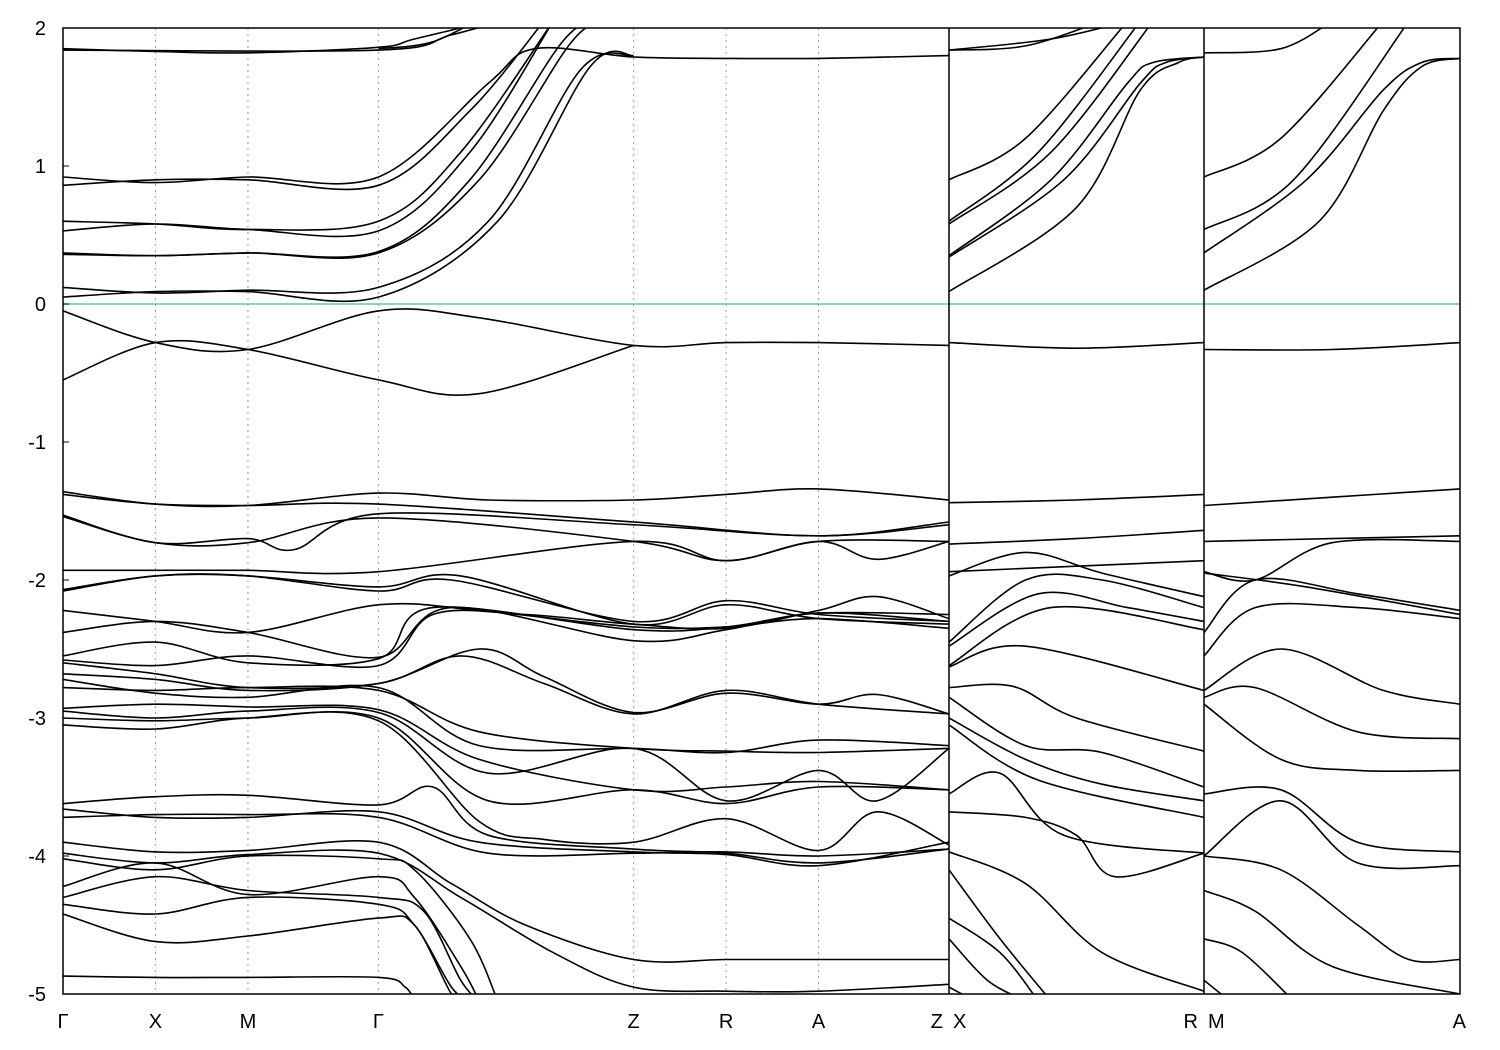 The height and width of the screenshot is (1050, 1500). What do you see at coordinates (959, 1022) in the screenshot?
I see `k-point-label: X` at bounding box center [959, 1022].